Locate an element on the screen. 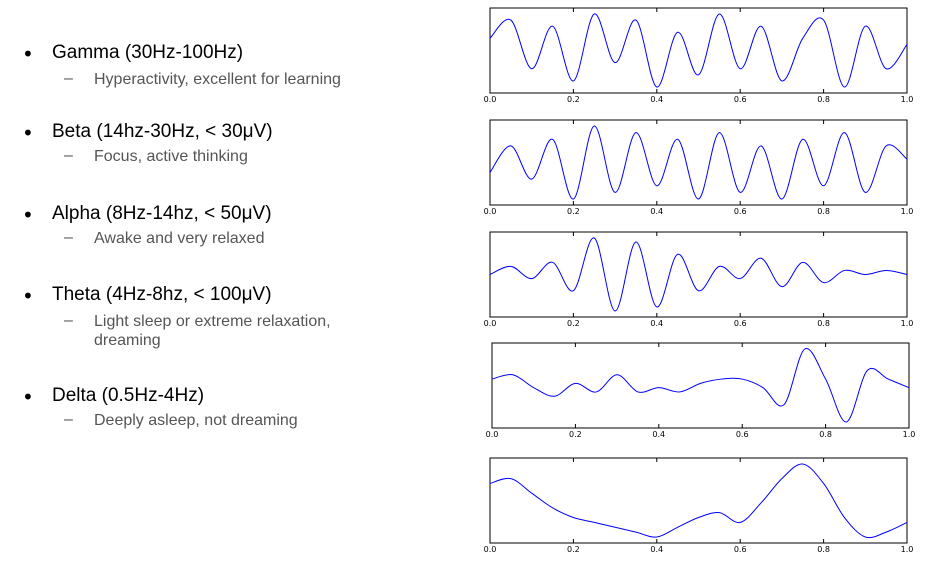  band-title-beta: Beta (14hz-30Hz, < 30μV) is located at coordinates (162, 131).